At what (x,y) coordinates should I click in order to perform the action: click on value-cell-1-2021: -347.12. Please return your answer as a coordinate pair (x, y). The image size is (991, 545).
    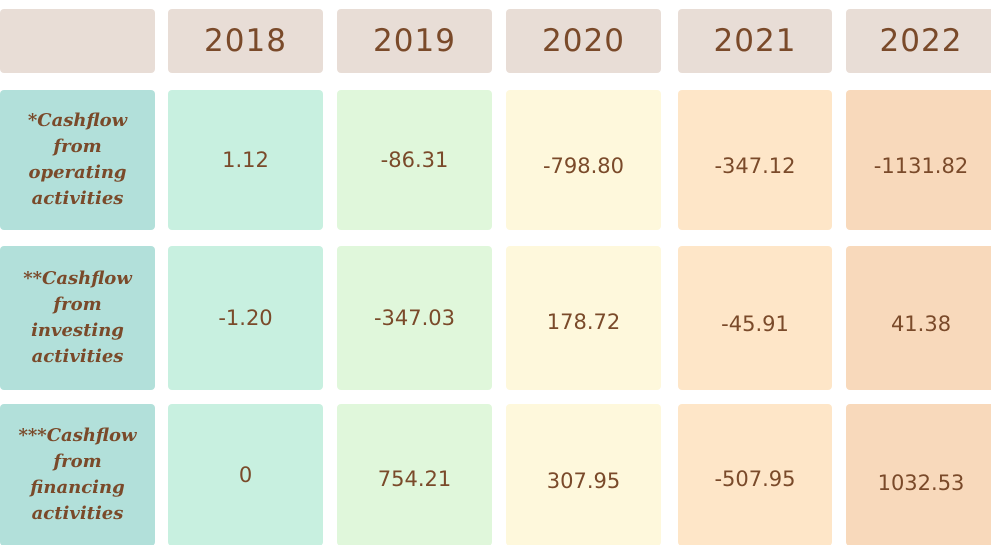
    Looking at the image, I should click on (755, 160).